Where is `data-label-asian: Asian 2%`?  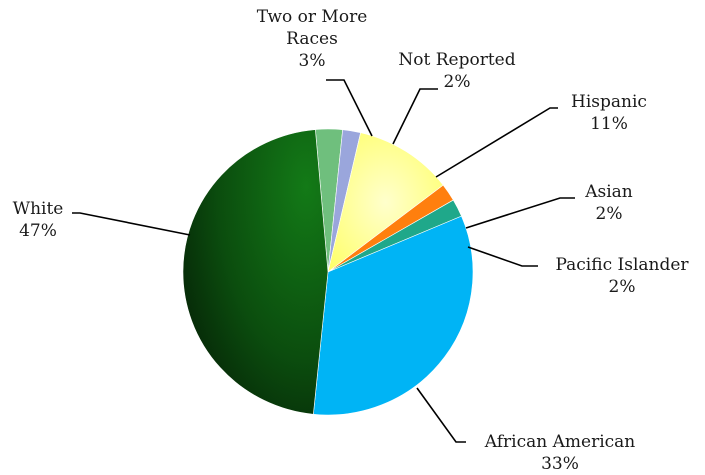
data-label-asian: Asian 2% is located at coordinates (608, 203).